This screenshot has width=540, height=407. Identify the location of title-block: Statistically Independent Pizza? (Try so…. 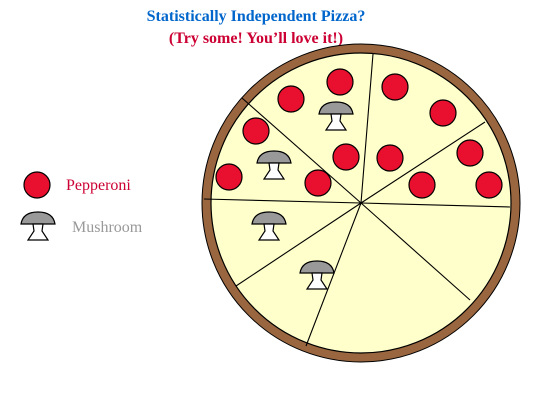
(256, 28).